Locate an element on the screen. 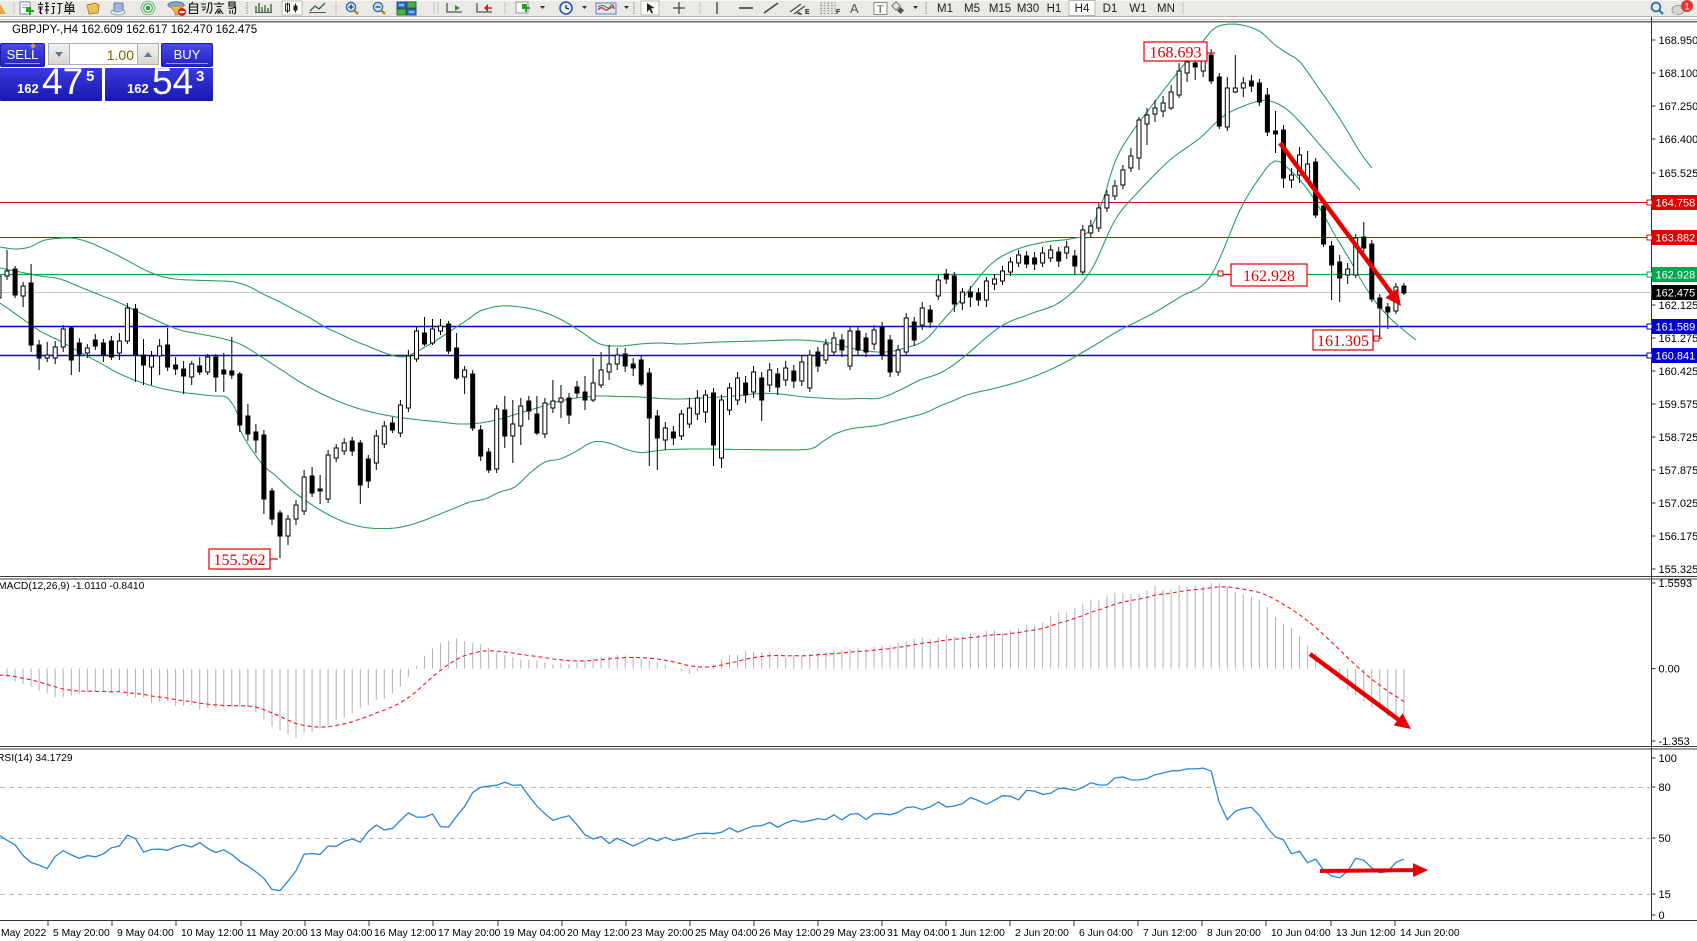 The width and height of the screenshot is (1697, 941). svg-text: M1 is located at coordinates (945, 9).